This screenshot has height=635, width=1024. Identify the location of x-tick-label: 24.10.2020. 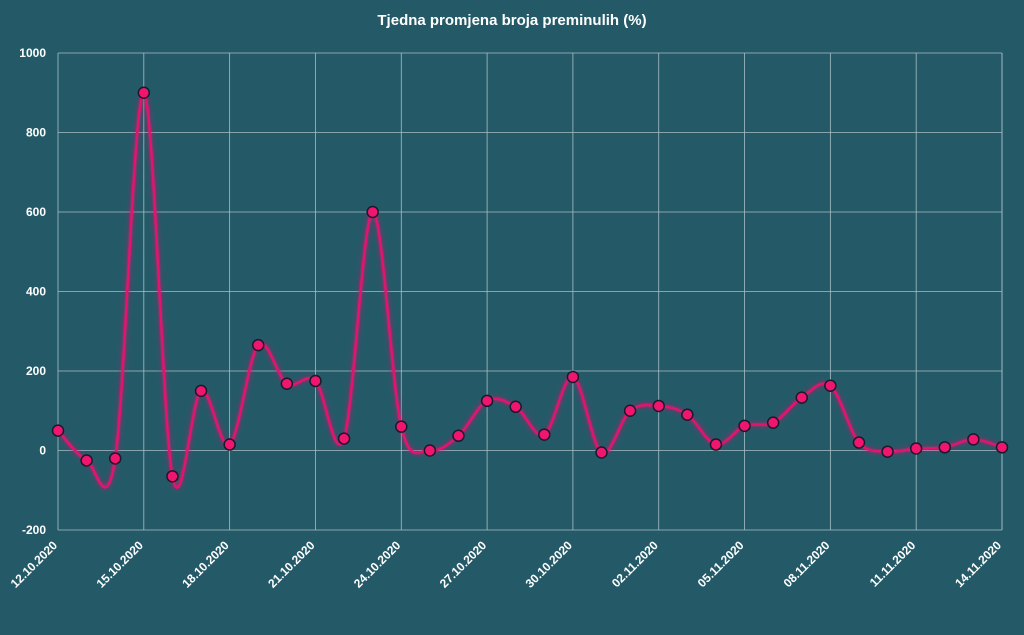
(377, 564).